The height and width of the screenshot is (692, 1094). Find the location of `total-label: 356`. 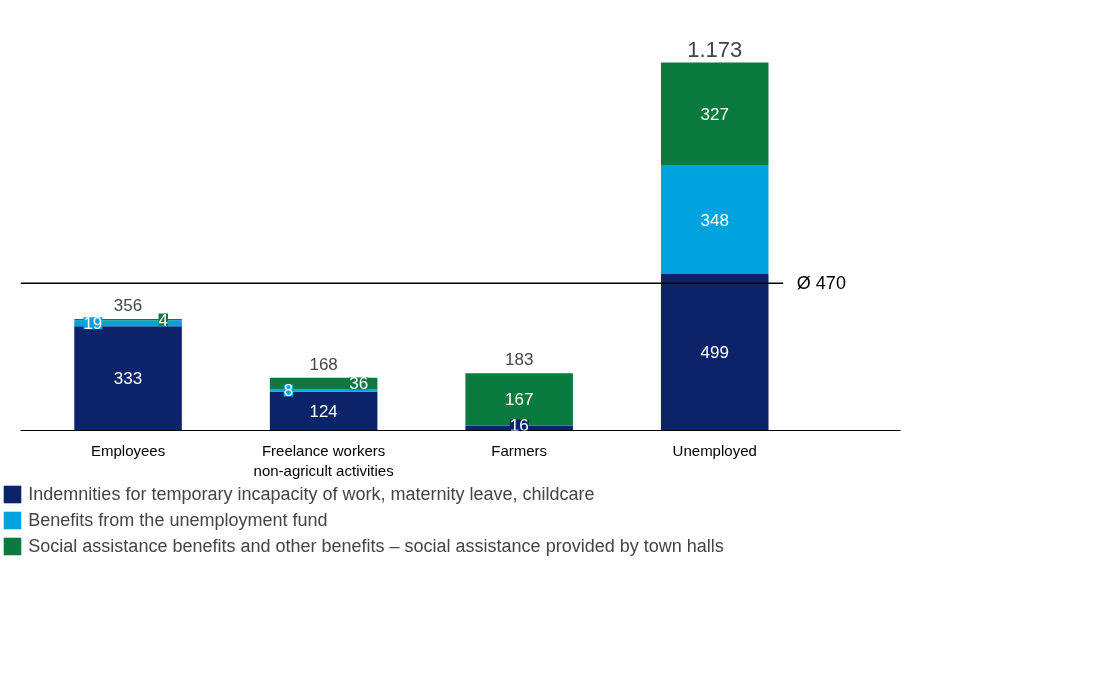

total-label: 356 is located at coordinates (128, 305).